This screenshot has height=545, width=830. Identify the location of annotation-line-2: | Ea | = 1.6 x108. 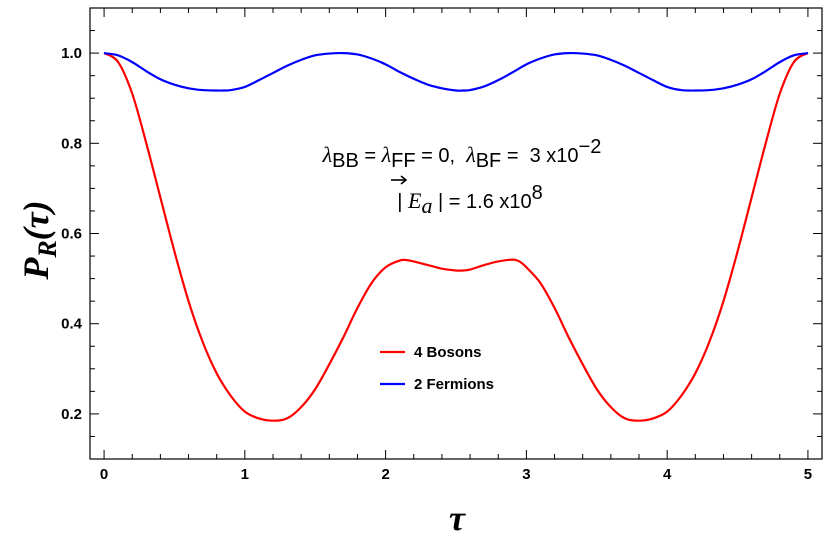
(470, 200).